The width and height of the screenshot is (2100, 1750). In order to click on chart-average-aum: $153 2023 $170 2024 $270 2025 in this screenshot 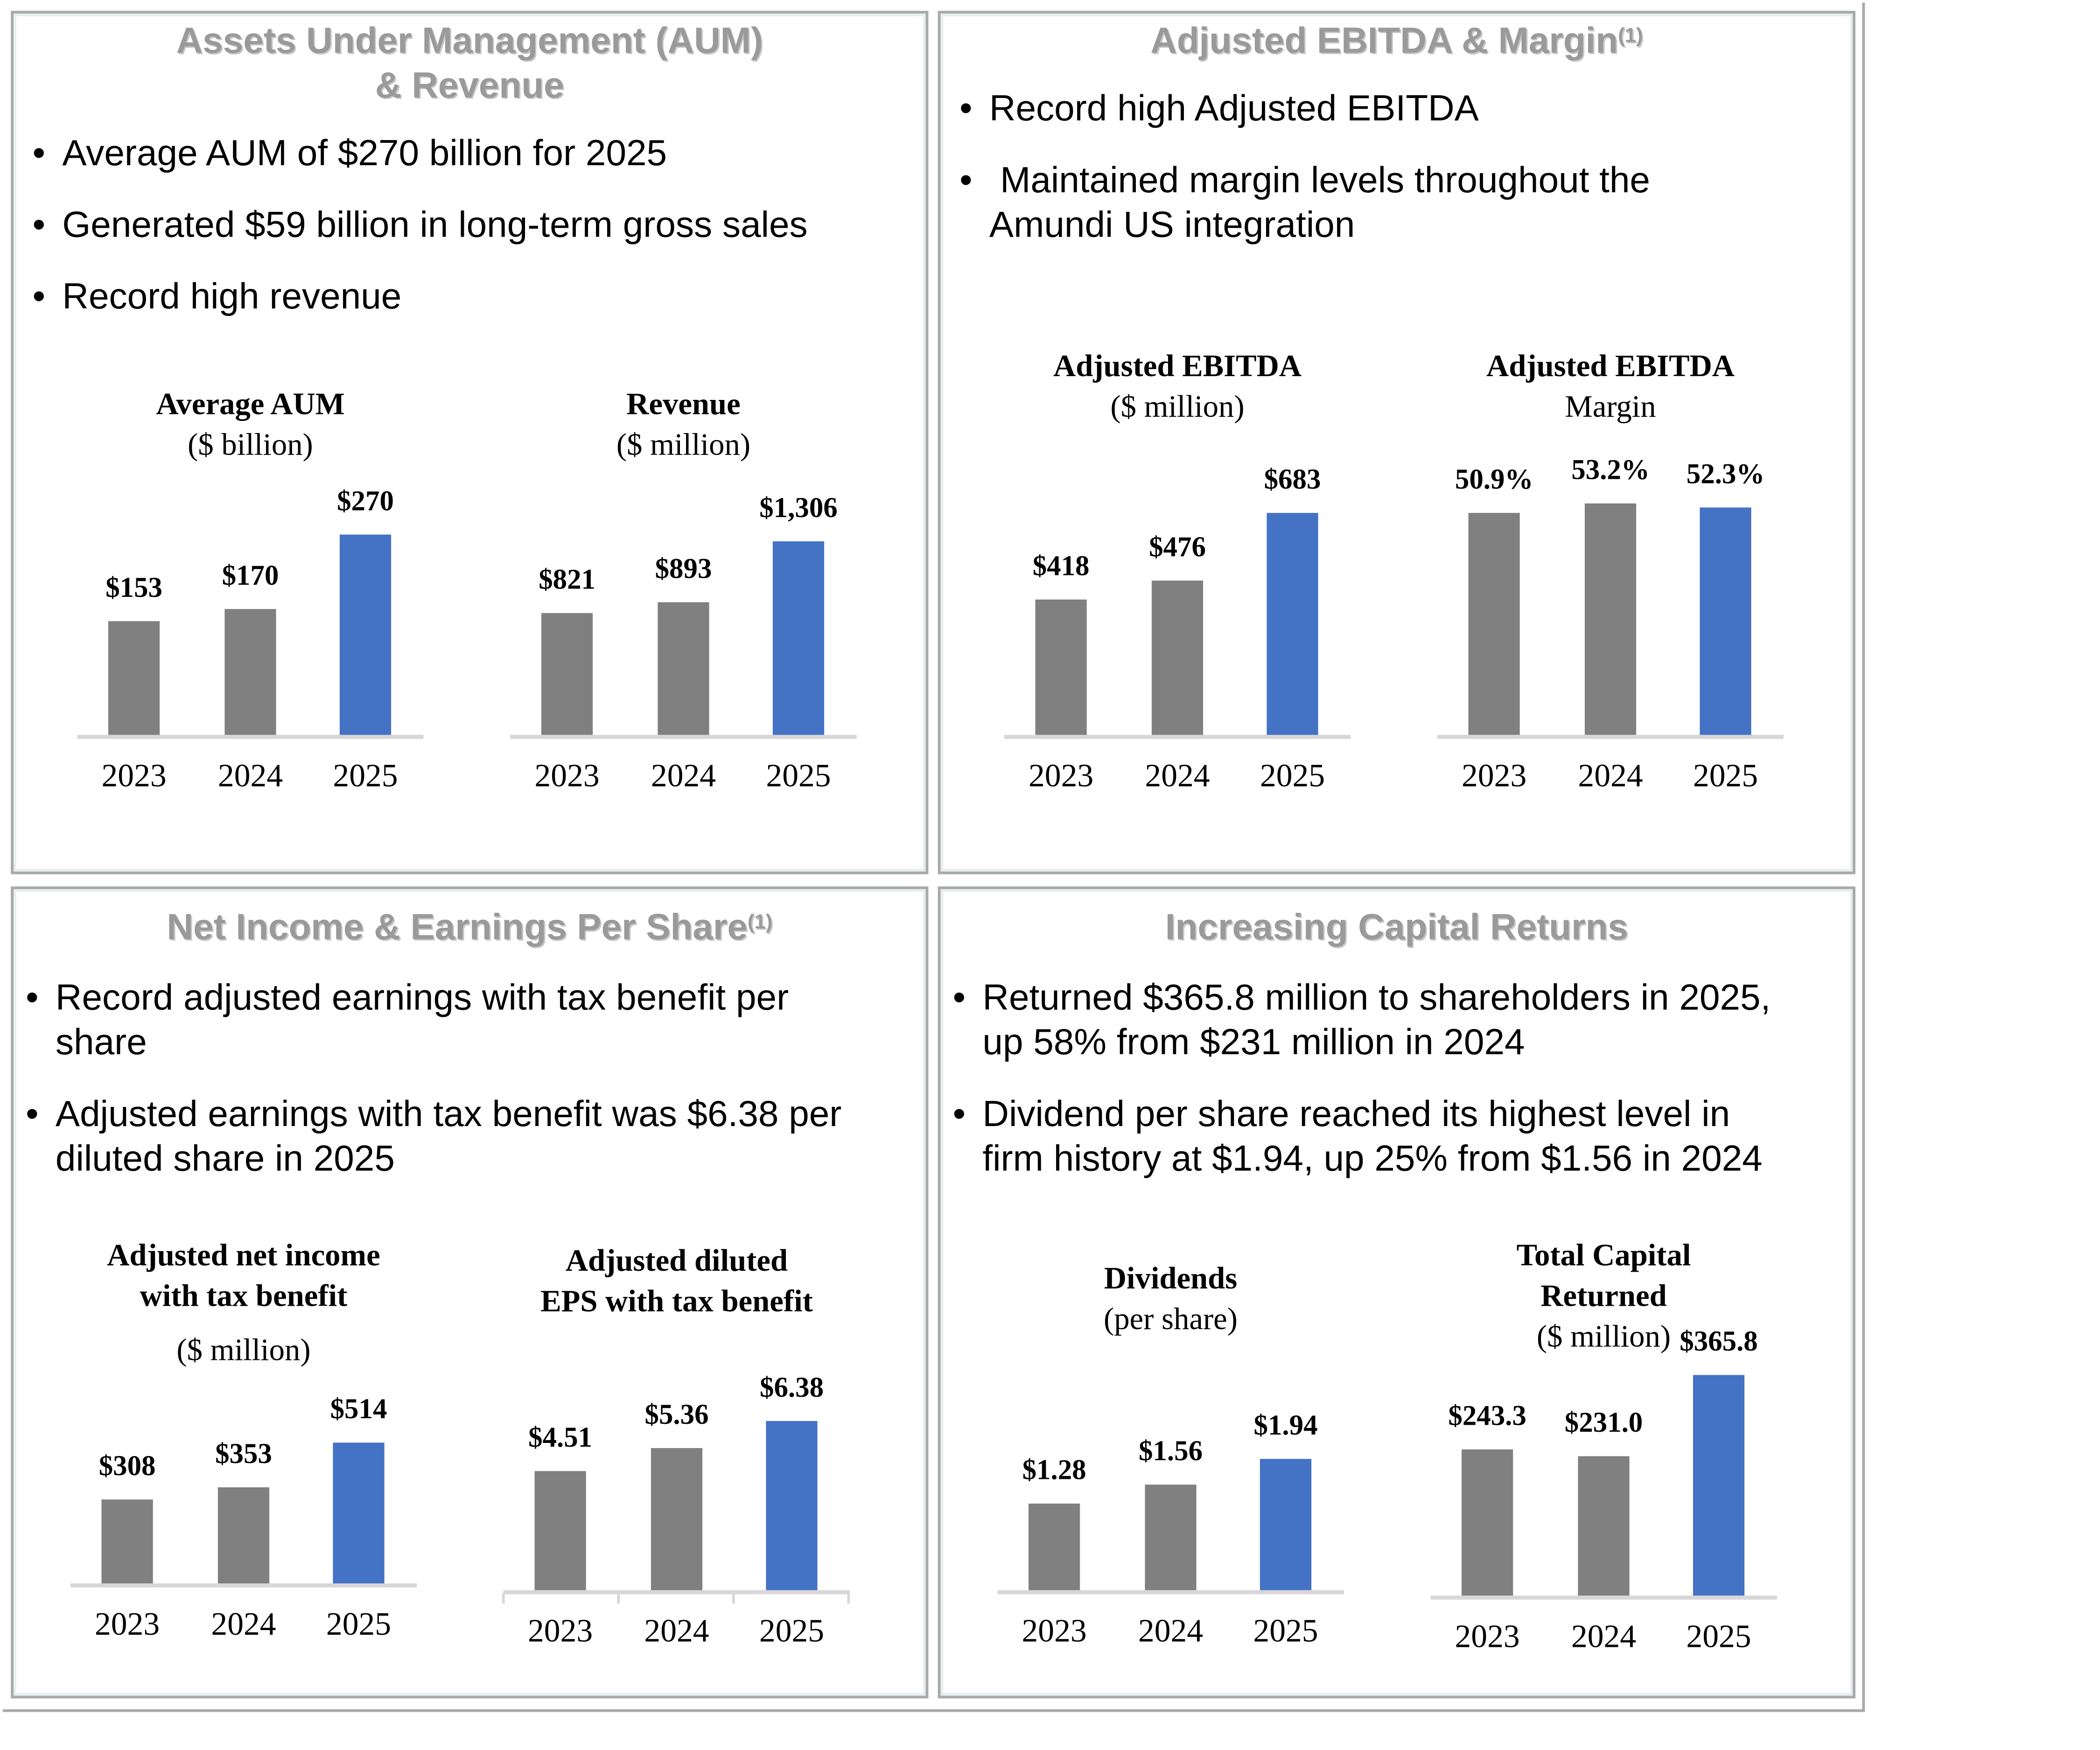, I will do `click(250, 588)`.